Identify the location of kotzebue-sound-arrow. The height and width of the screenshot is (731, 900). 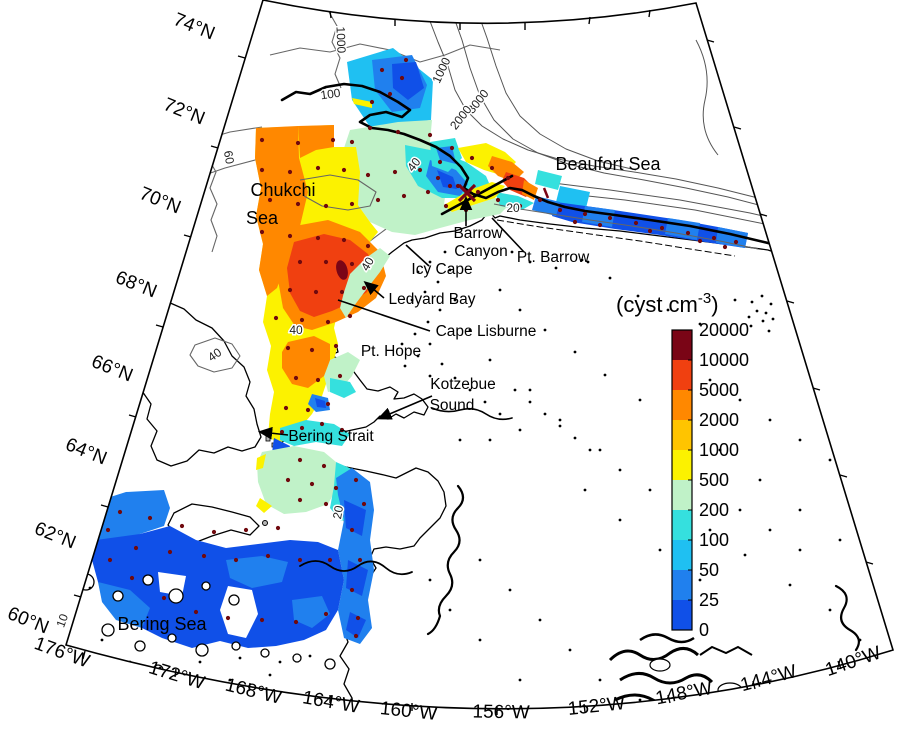
(405, 407).